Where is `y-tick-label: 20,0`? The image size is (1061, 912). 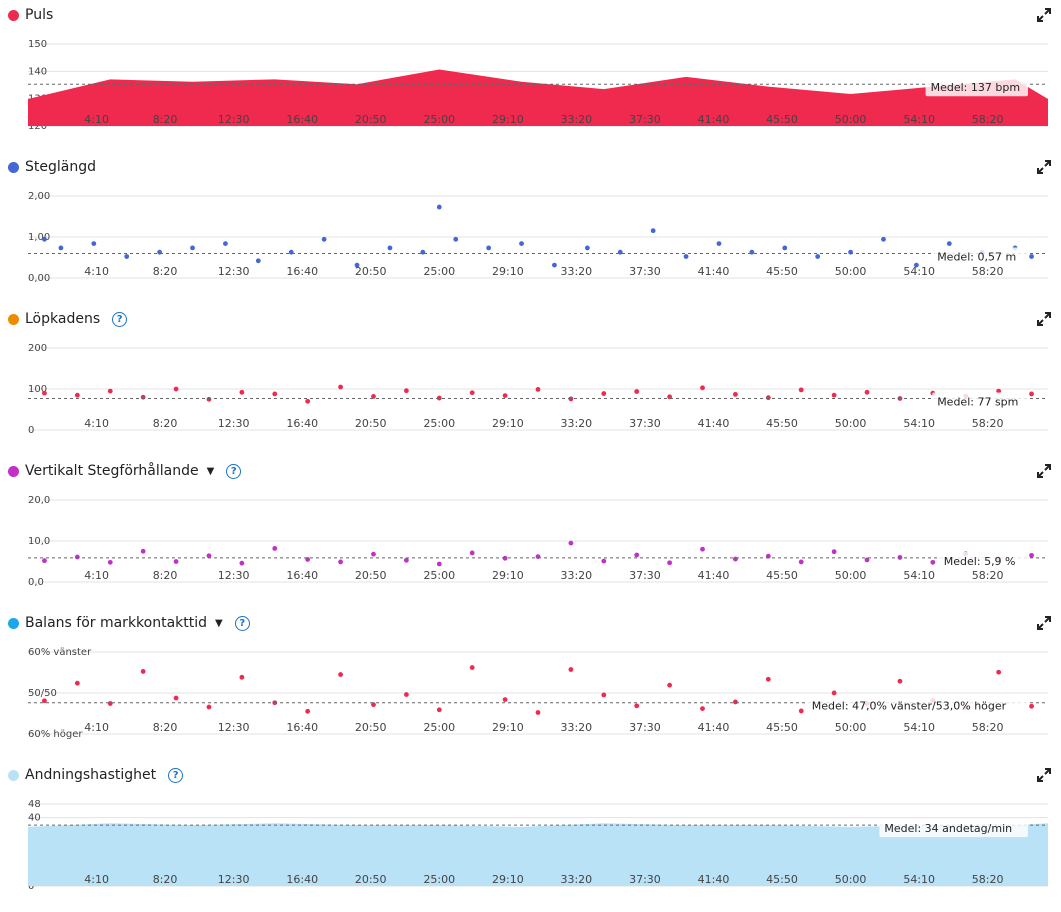
y-tick-label: 20,0 is located at coordinates (39, 500).